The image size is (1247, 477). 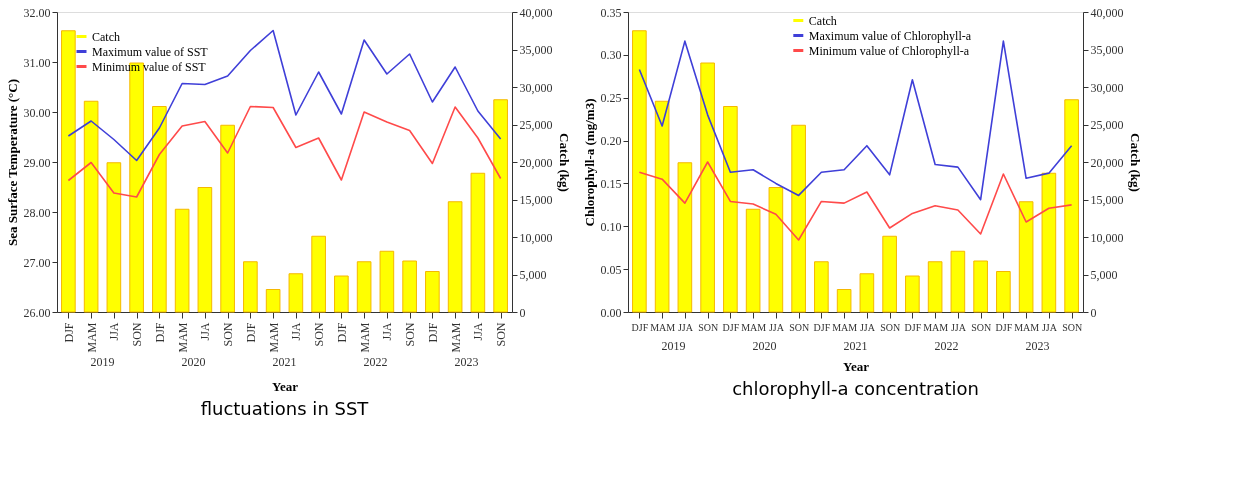 I want to click on y-tick-label: 0.30, so click(x=611, y=55).